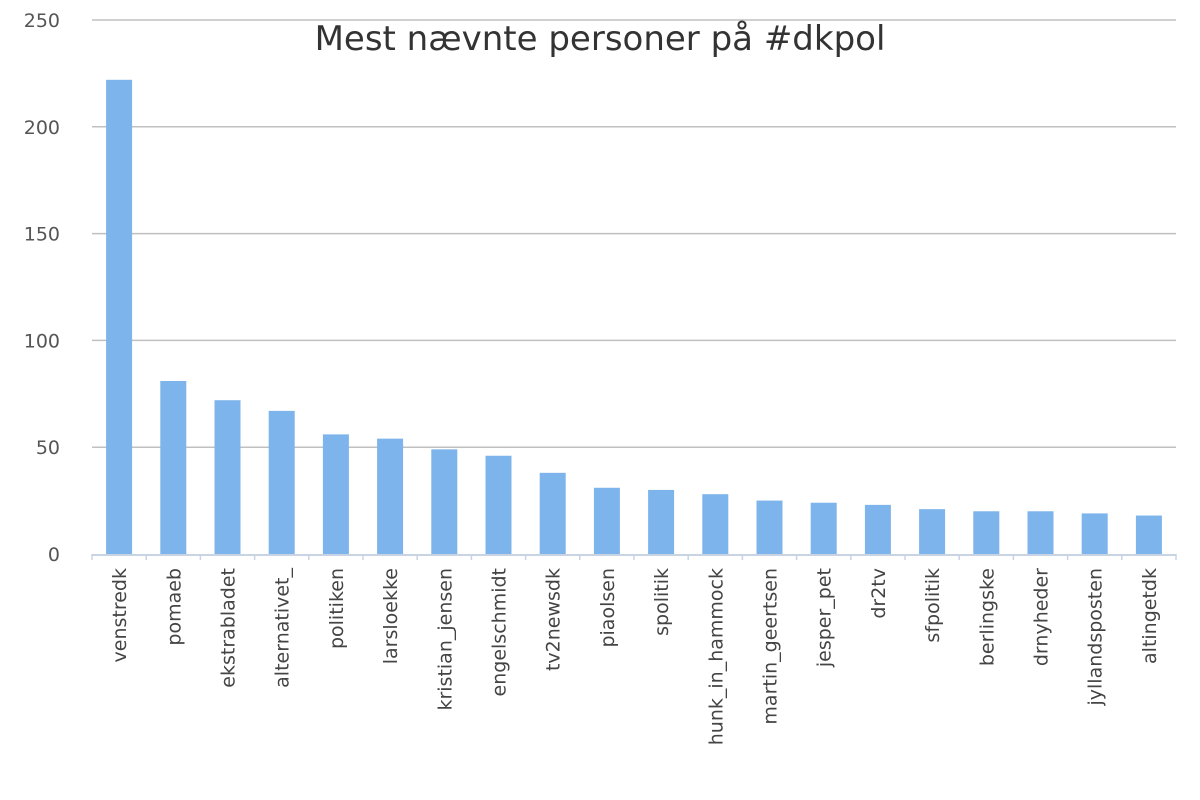 This screenshot has width=1200, height=800. Describe the element at coordinates (932, 531) in the screenshot. I see `bar-sfpolitik` at that location.